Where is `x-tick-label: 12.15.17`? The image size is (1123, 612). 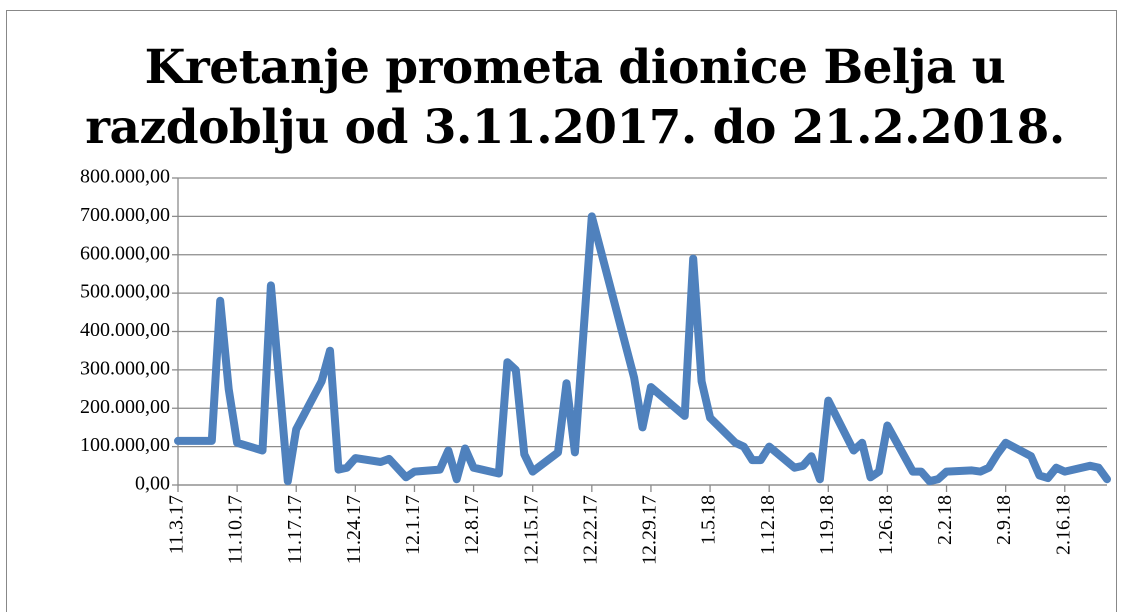
x-tick-label: 12.15.17 is located at coordinates (531, 530).